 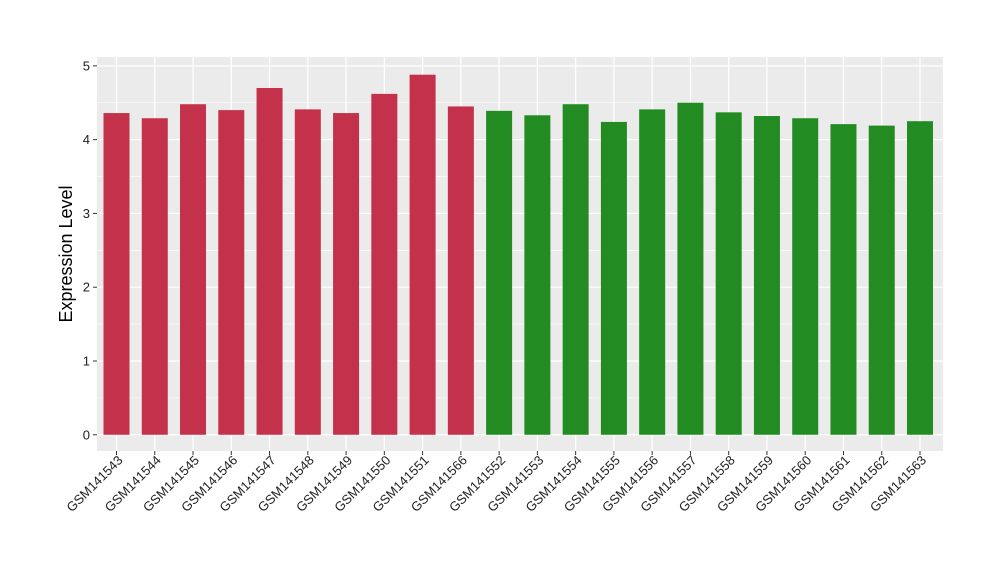 I want to click on bar-GSM141560, so click(x=805, y=276).